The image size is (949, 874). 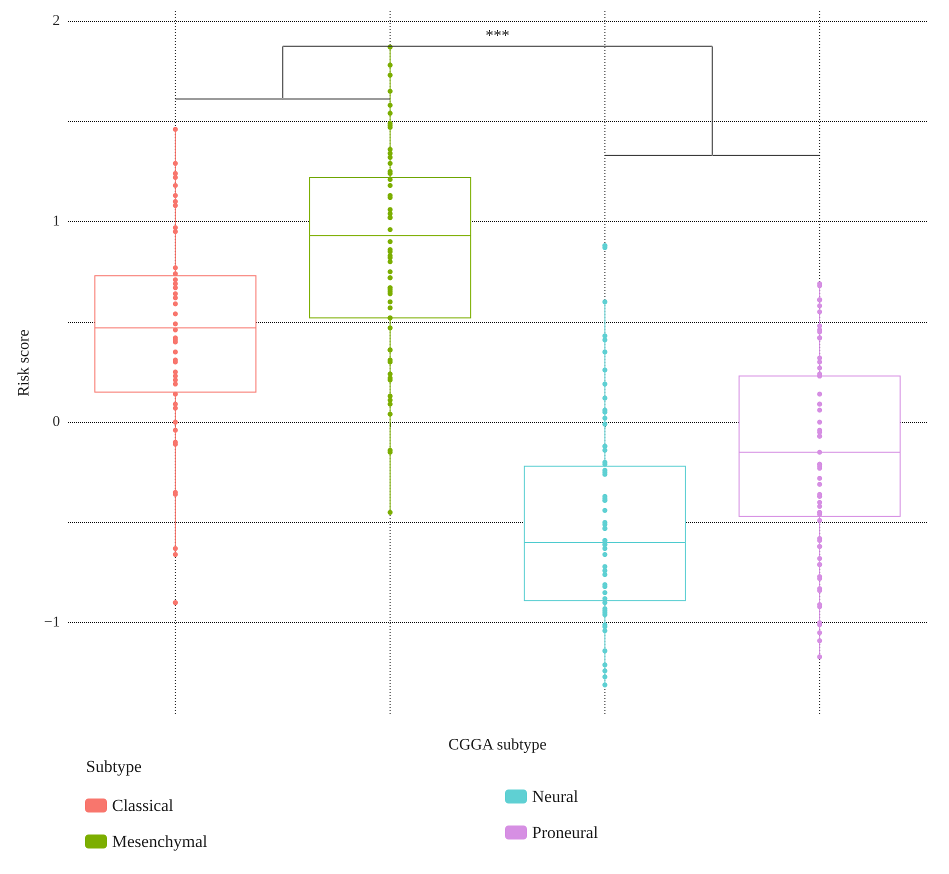 I want to click on y-axis-title: Risk score, so click(x=24, y=363).